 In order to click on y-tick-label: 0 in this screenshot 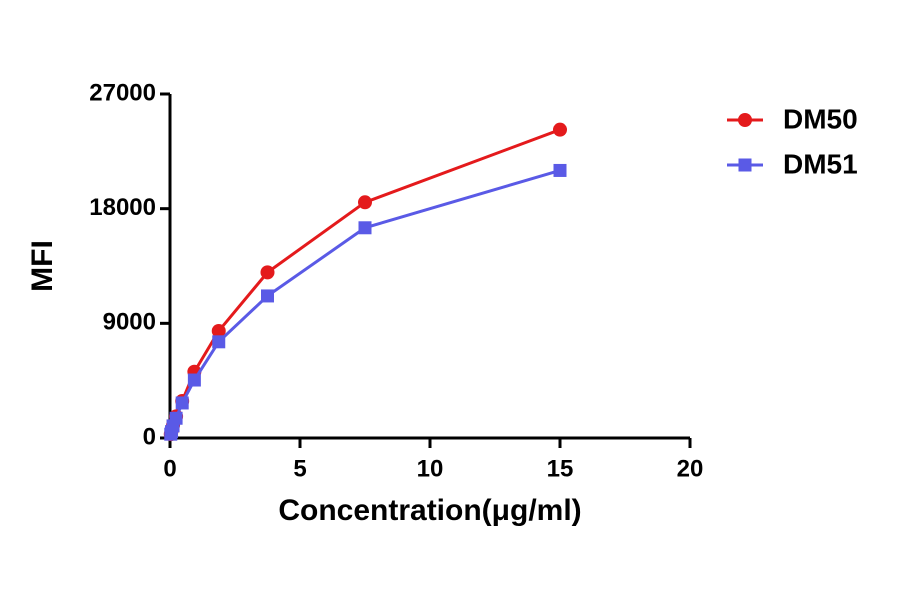, I will do `click(149, 436)`.